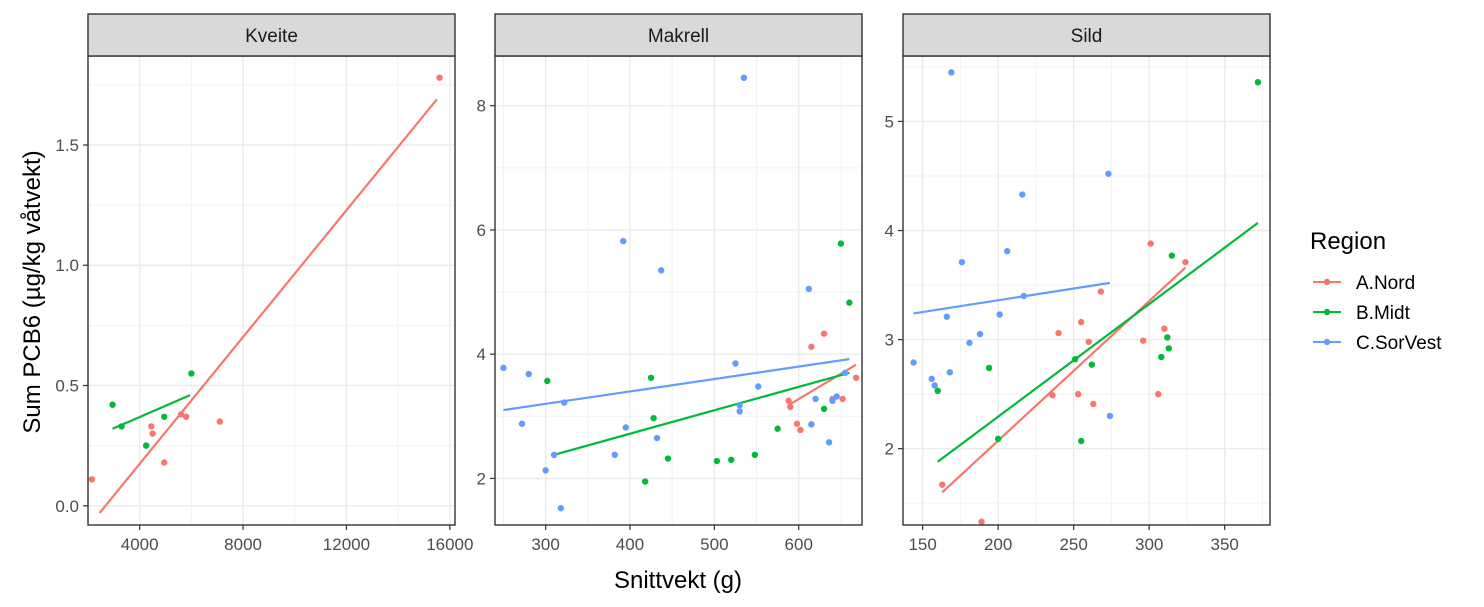 This screenshot has height=607, width=1484. Describe the element at coordinates (799, 544) in the screenshot. I see `x-tick-label: 600` at that location.